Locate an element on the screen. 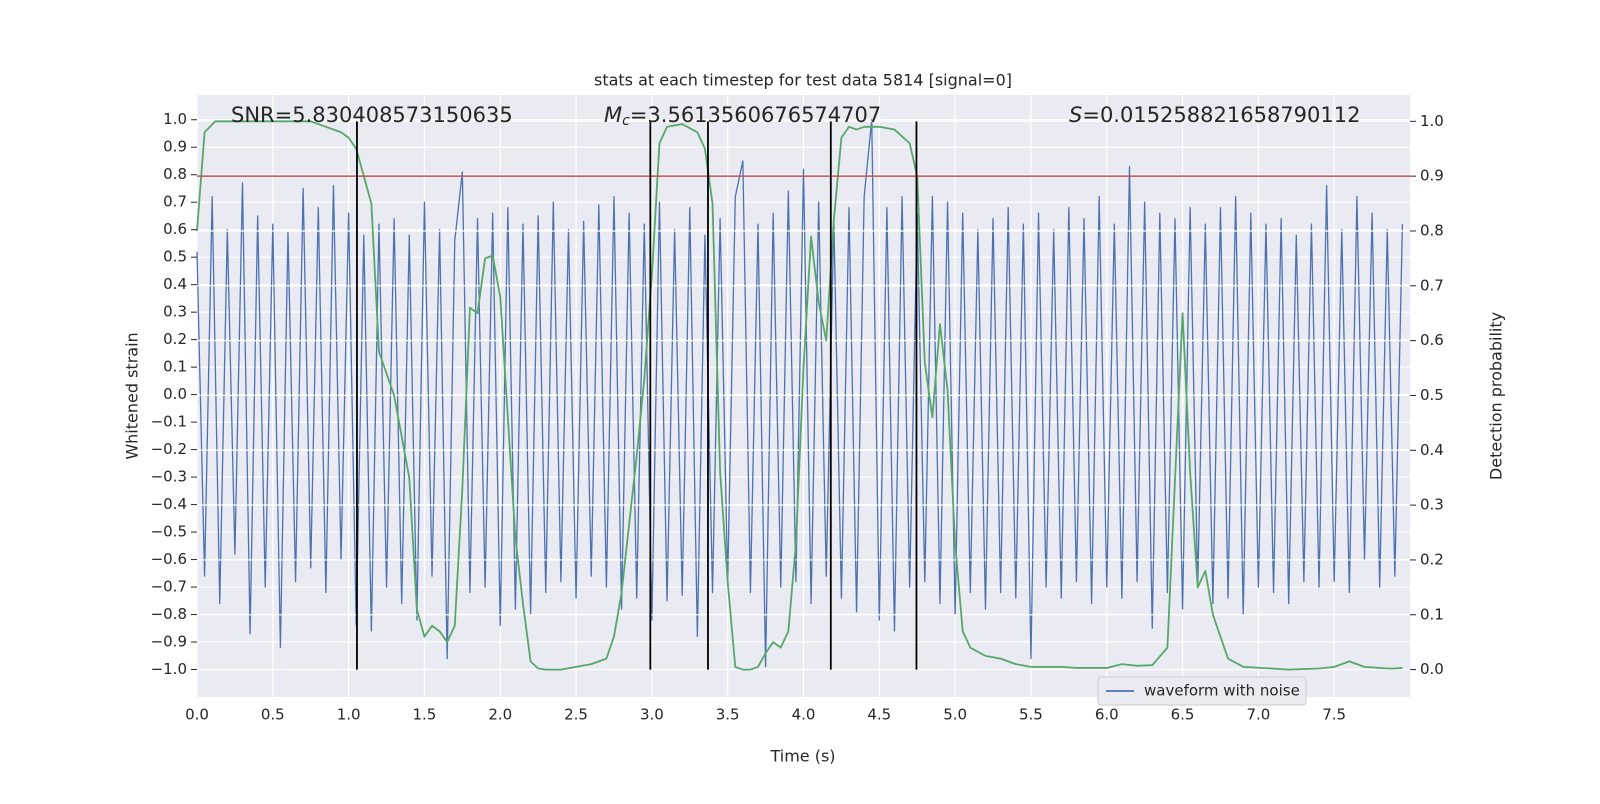 Image resolution: width=1600 pixels, height=804 pixels. y-axis-label: Whitened strain is located at coordinates (132, 395).